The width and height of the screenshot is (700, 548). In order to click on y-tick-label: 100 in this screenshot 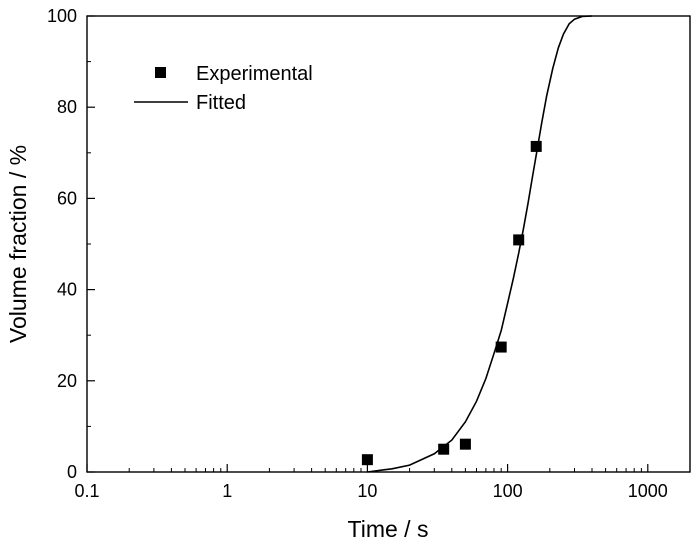, I will do `click(62, 16)`.